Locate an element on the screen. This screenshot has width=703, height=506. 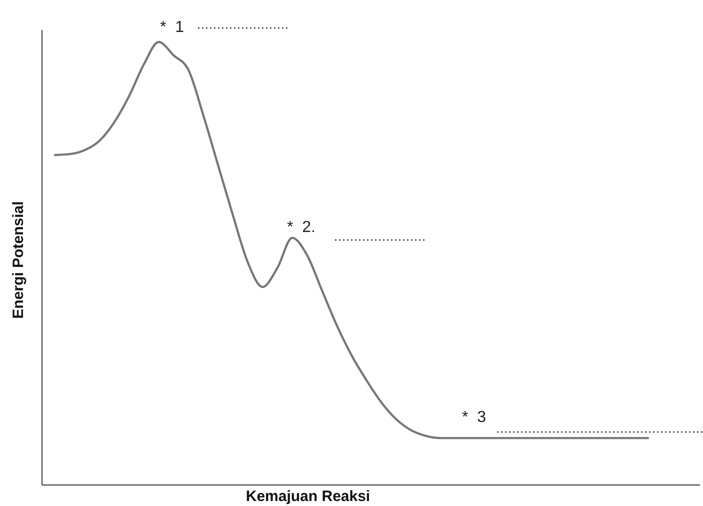
text: * 1 is located at coordinates (172, 27).